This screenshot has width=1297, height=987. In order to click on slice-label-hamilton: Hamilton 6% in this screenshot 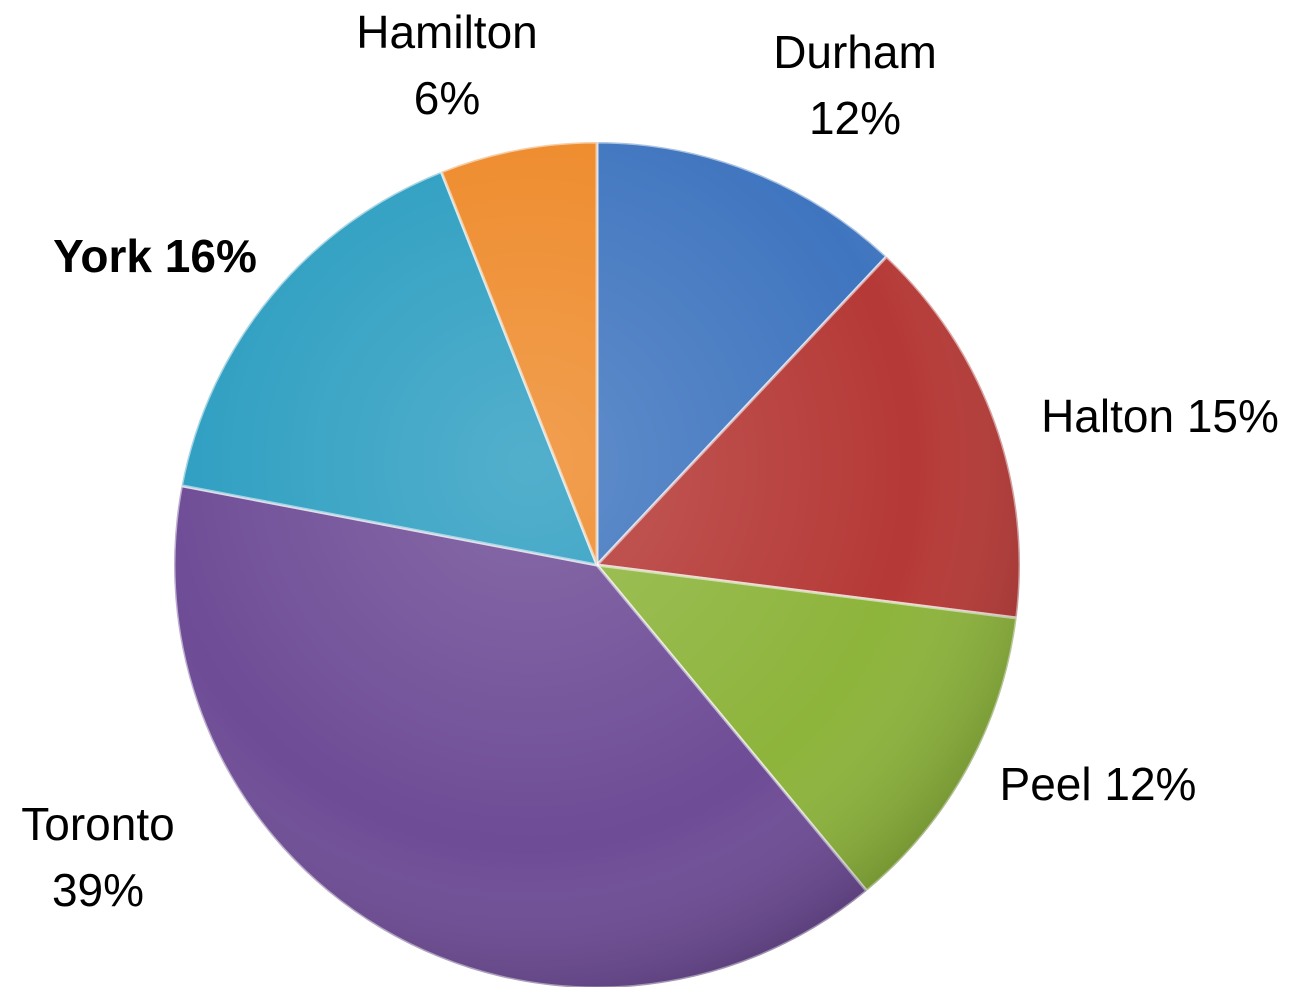, I will do `click(447, 65)`.